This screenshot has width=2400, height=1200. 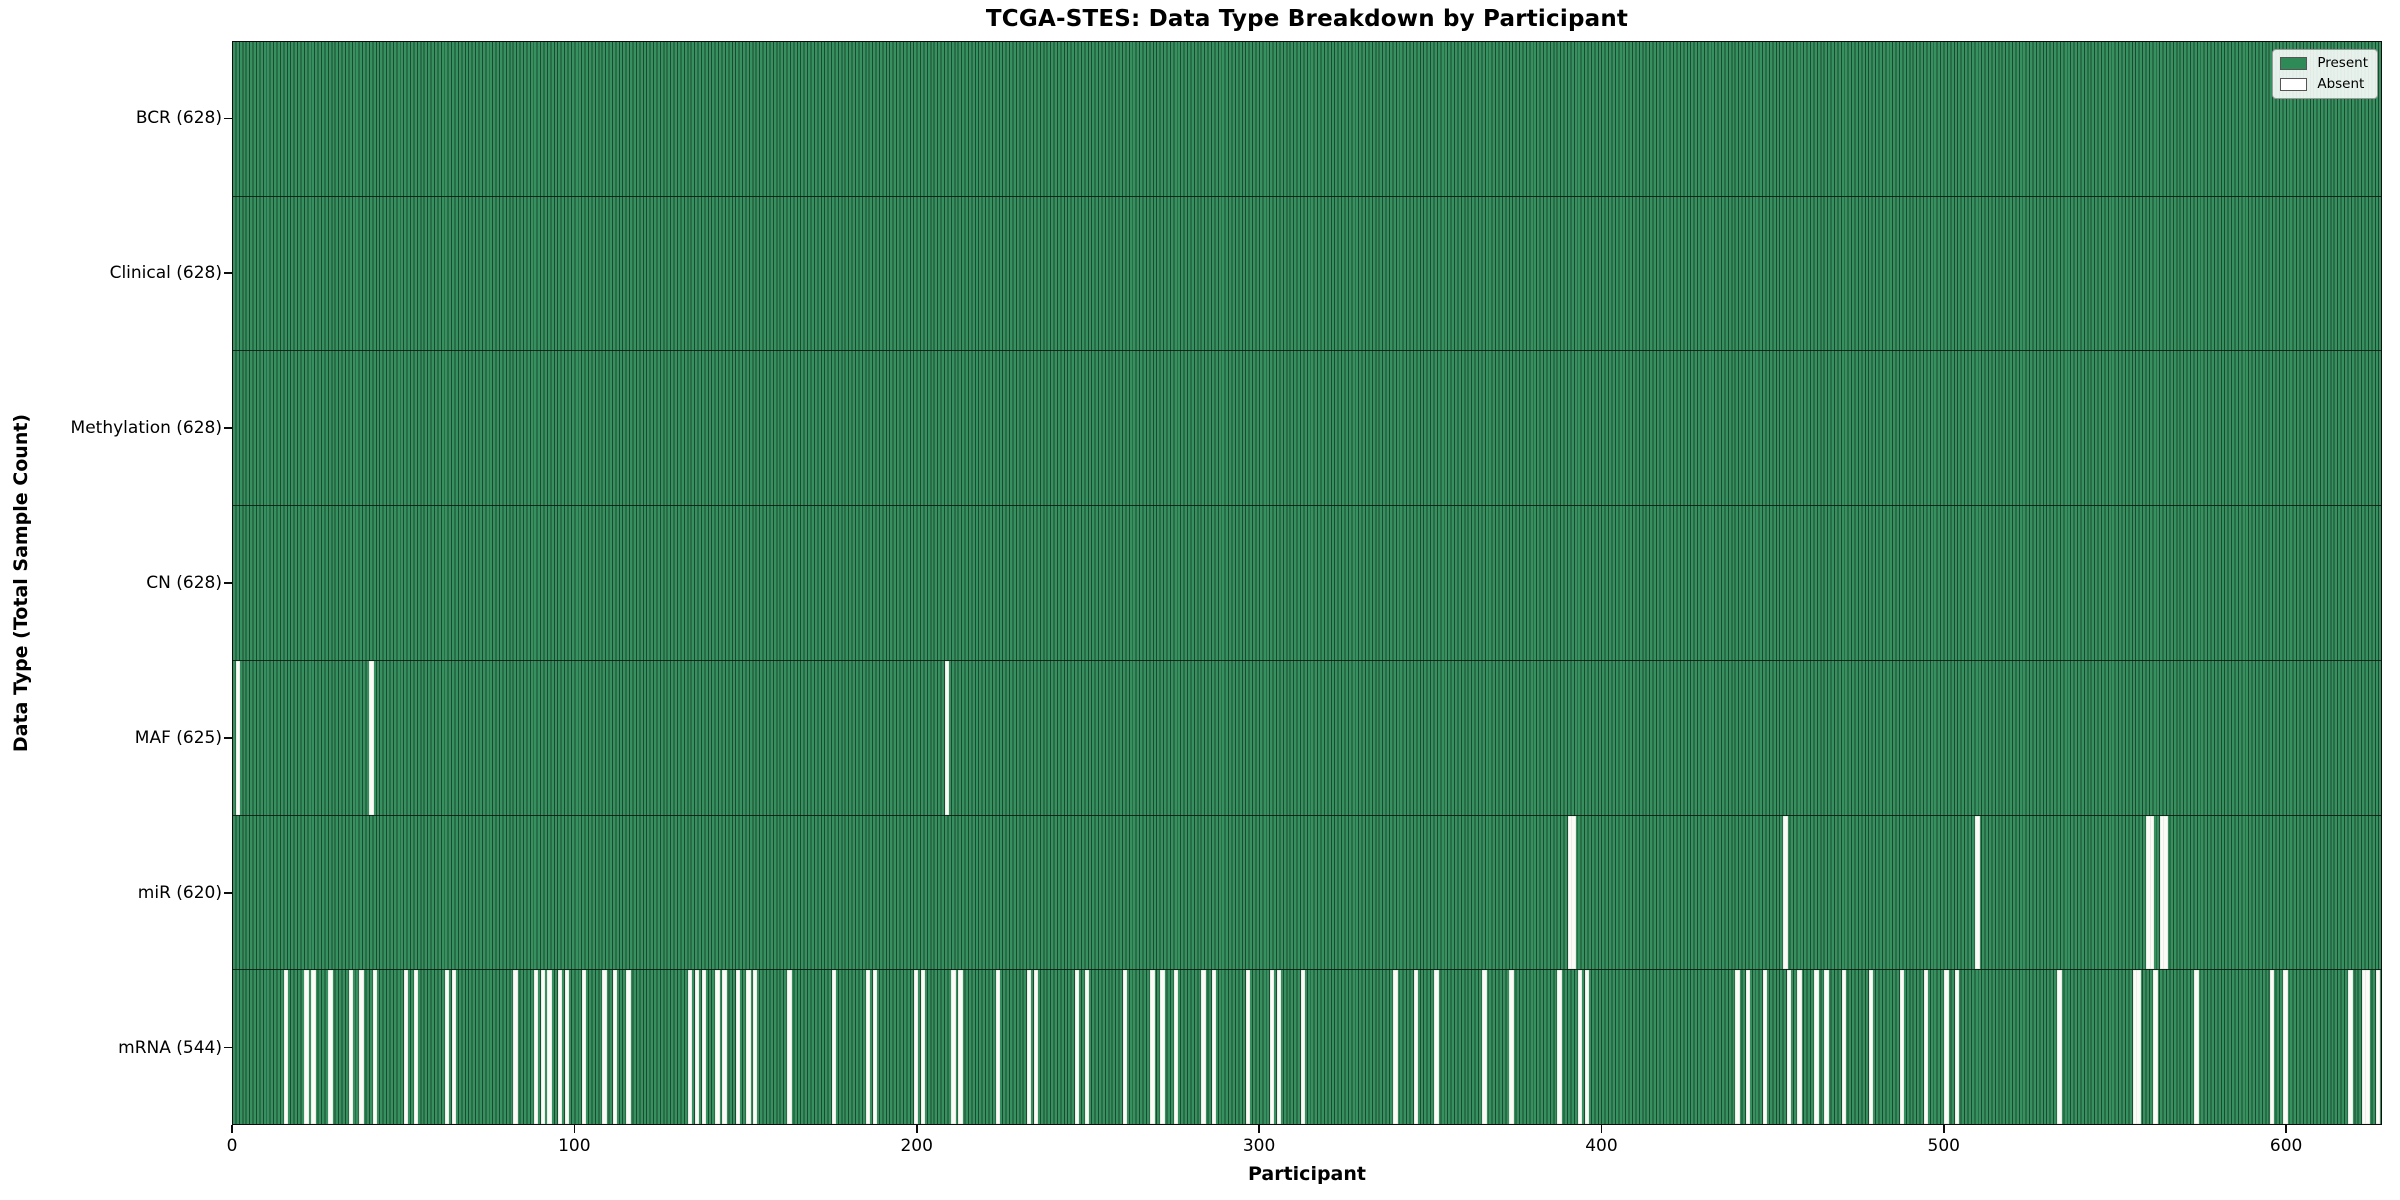 I want to click on x-tick-label-100: 100, so click(x=574, y=1146).